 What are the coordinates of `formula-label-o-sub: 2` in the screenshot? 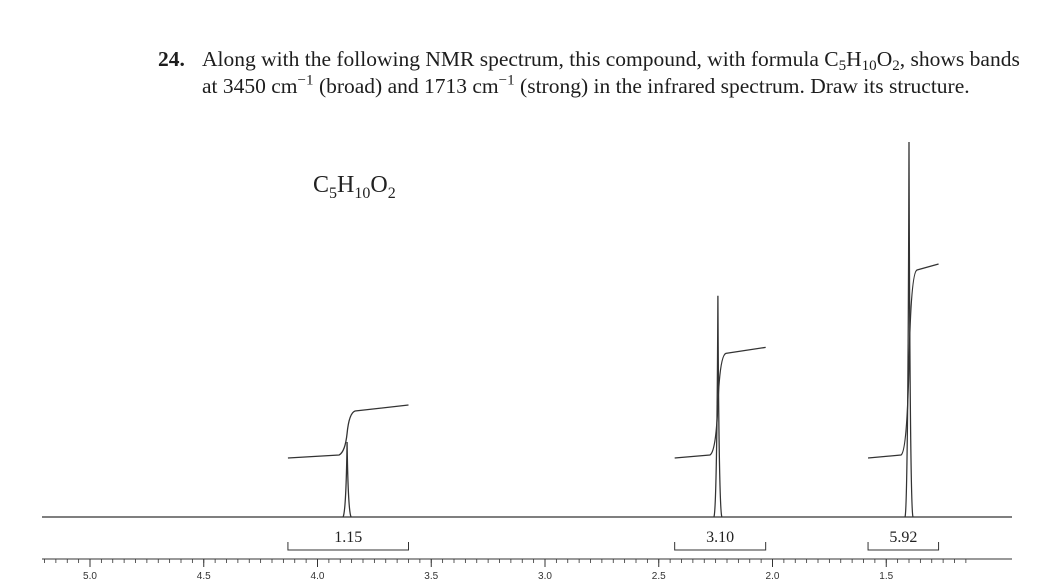 It's located at (392, 193).